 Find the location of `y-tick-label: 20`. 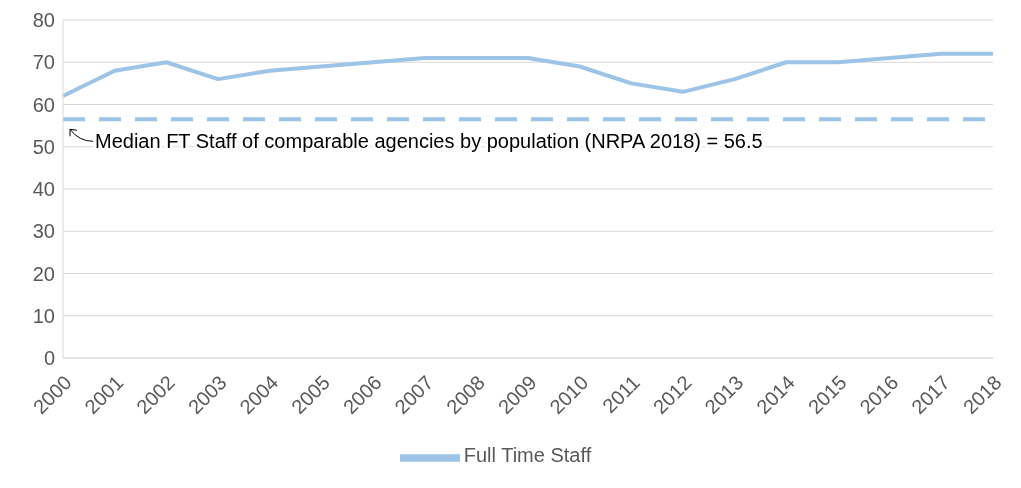

y-tick-label: 20 is located at coordinates (43, 273).